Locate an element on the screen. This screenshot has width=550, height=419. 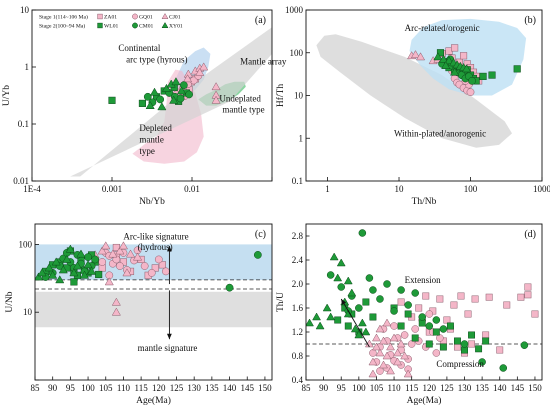
x-tick-label: 125 is located at coordinates (447, 388).